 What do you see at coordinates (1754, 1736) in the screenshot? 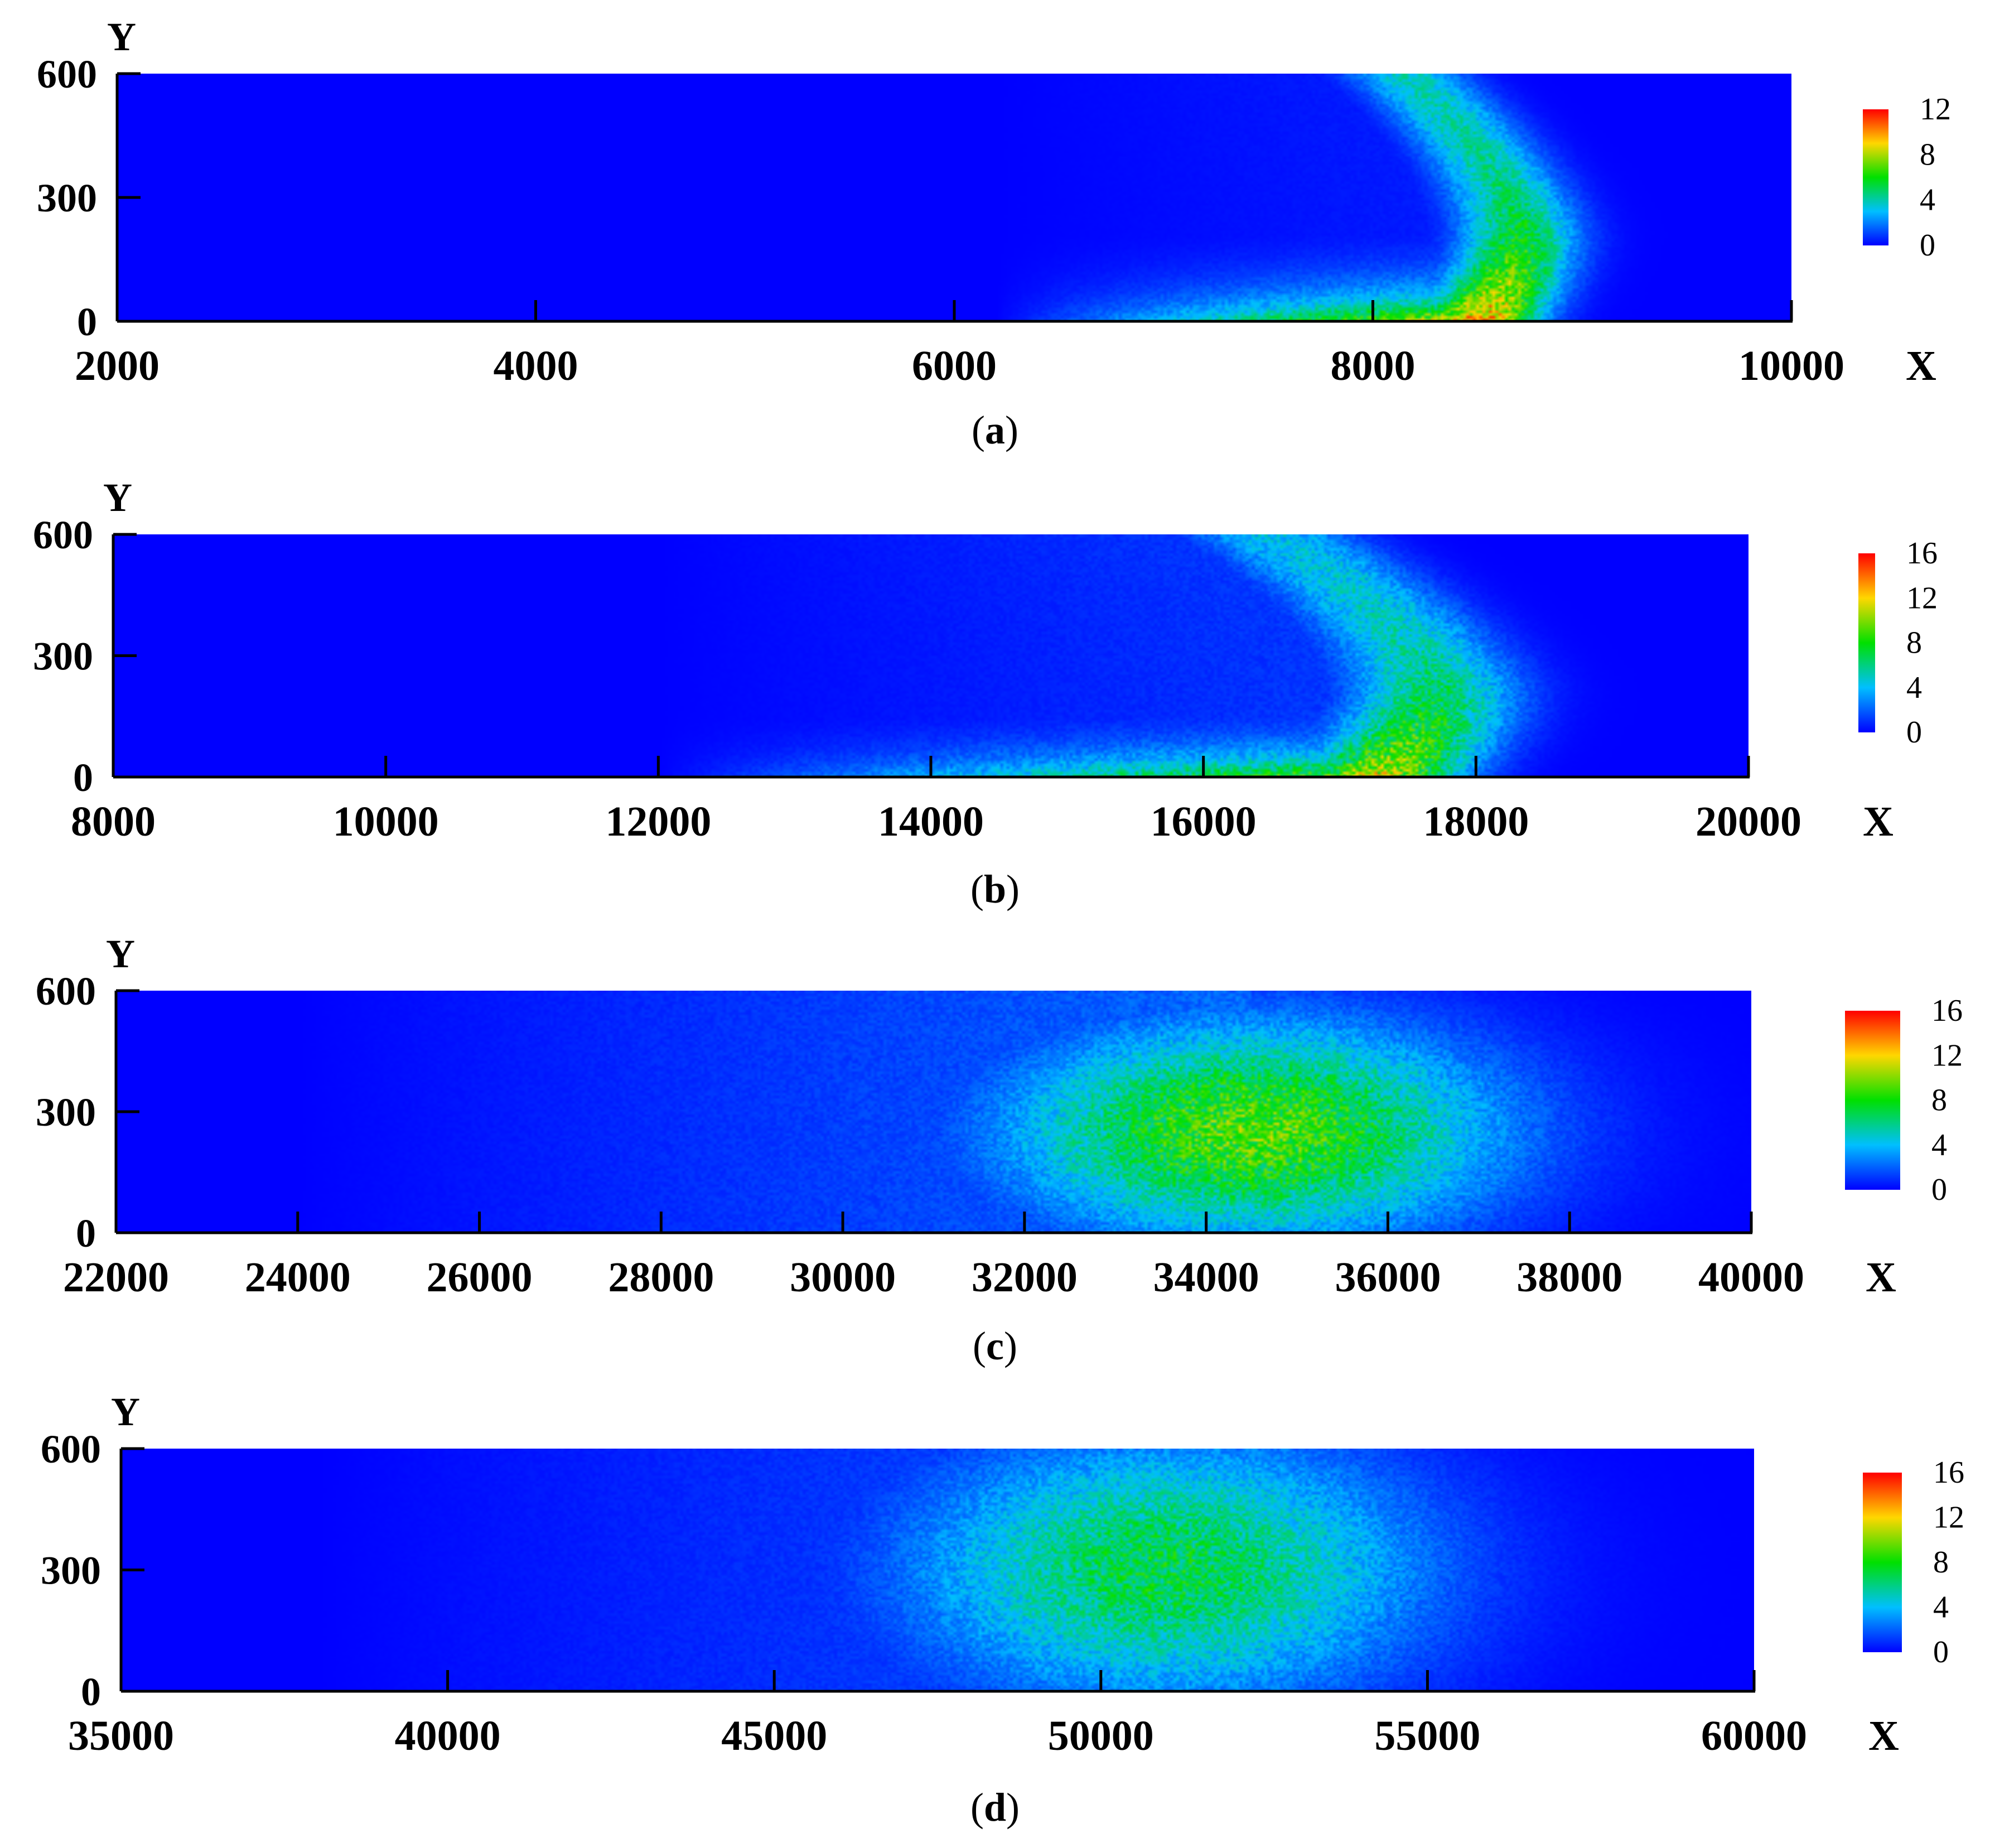
I see `x-tick-label-d-5: 60000` at bounding box center [1754, 1736].